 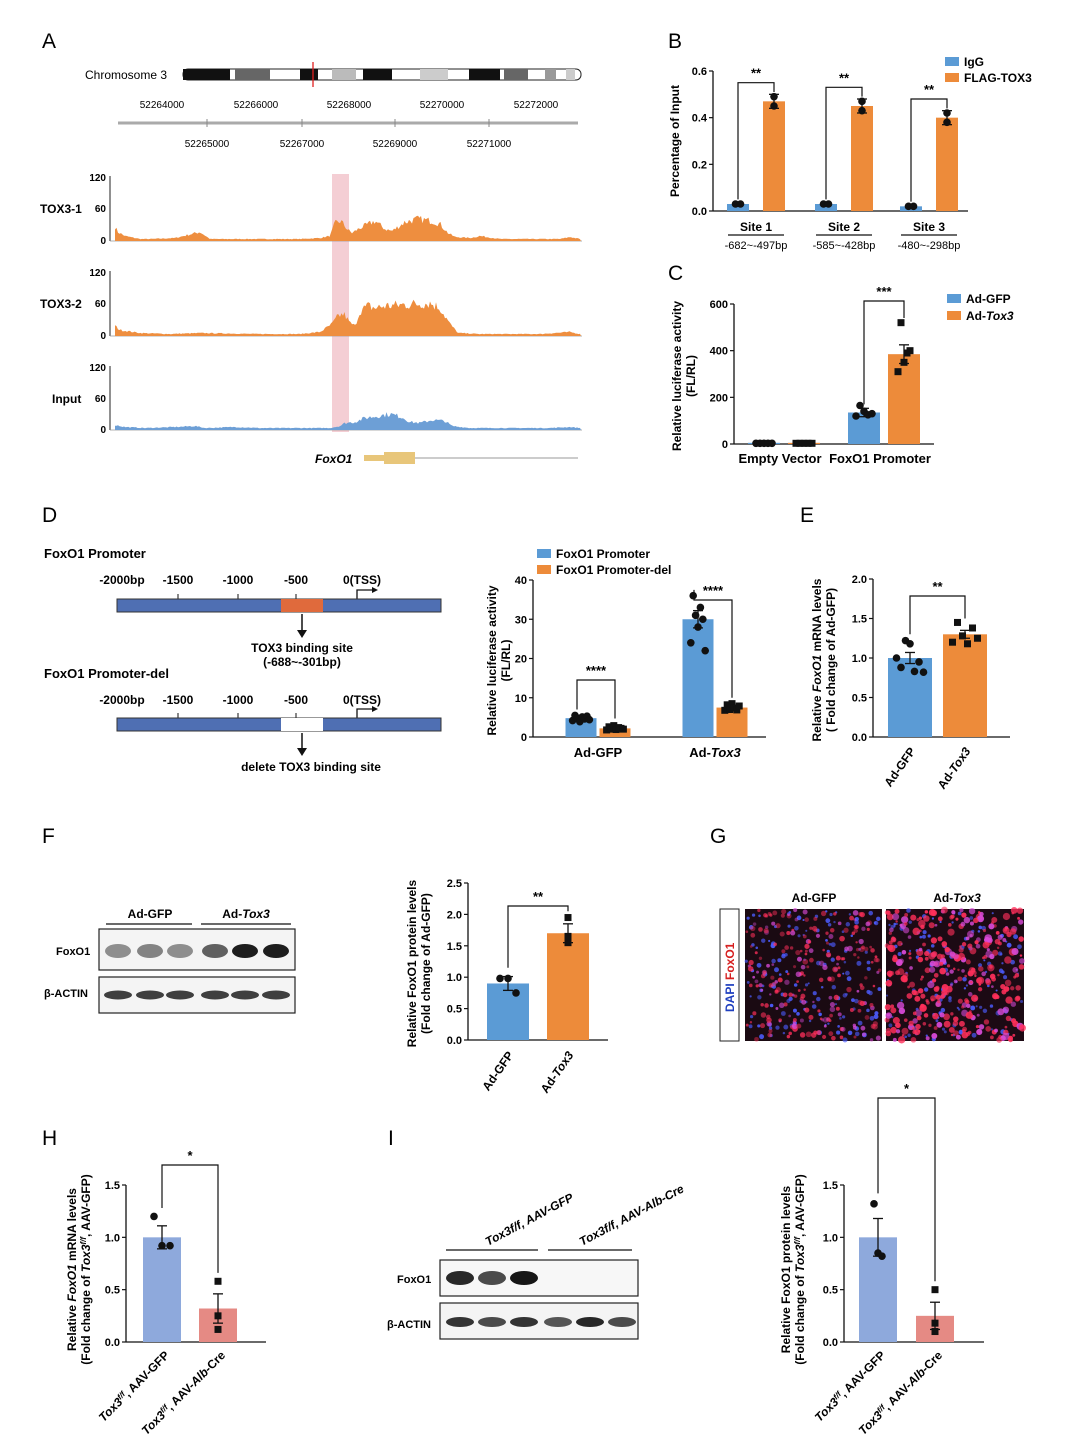 What do you see at coordinates (240, 705) in the screenshot?
I see `positions-bottom: -2000bp -1500 -1000 -500 0(TSS)` at bounding box center [240, 705].